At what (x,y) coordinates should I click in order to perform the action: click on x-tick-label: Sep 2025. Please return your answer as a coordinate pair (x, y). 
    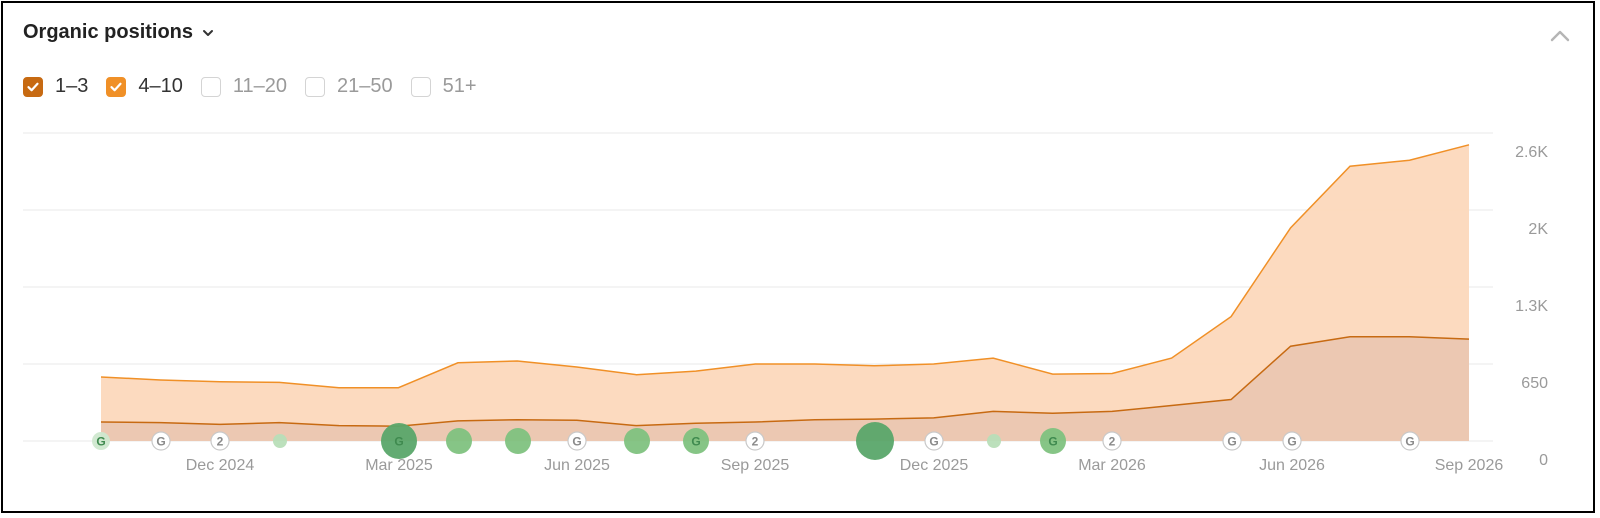
    Looking at the image, I should click on (755, 465).